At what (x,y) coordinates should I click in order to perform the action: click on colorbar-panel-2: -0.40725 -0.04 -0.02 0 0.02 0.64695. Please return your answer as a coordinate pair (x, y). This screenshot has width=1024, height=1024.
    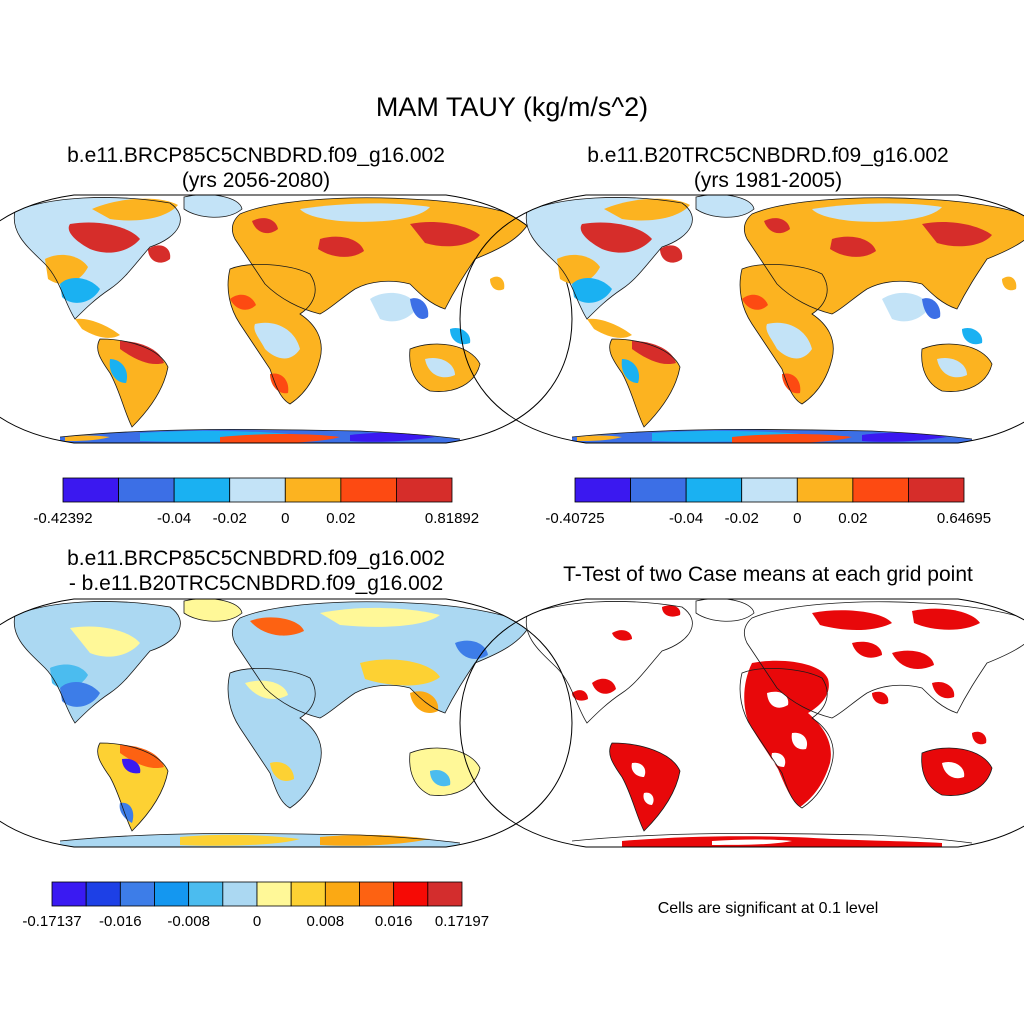
    Looking at the image, I should click on (768, 502).